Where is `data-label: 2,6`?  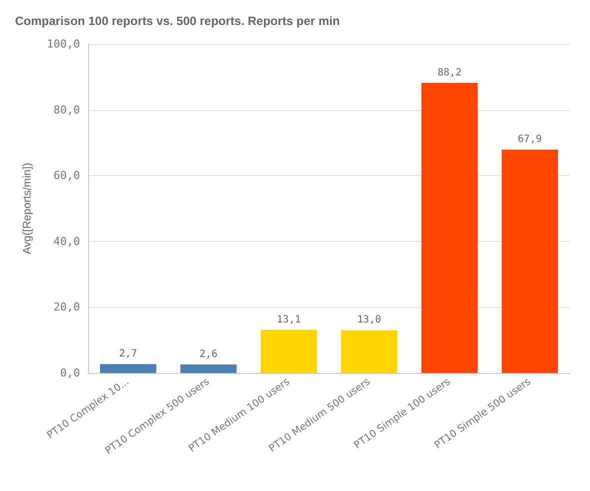
data-label: 2,6 is located at coordinates (208, 354).